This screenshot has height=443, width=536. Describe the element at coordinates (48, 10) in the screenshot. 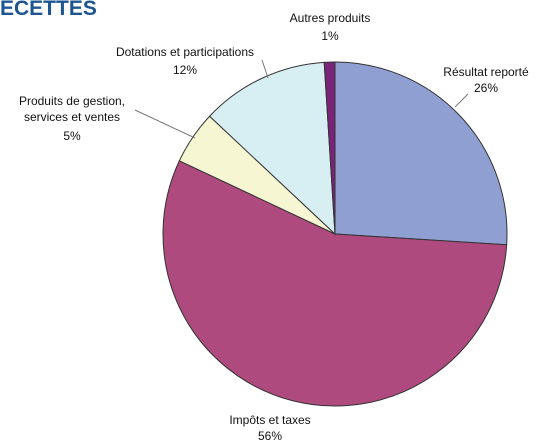

I see `chart-title: ECETTES` at that location.